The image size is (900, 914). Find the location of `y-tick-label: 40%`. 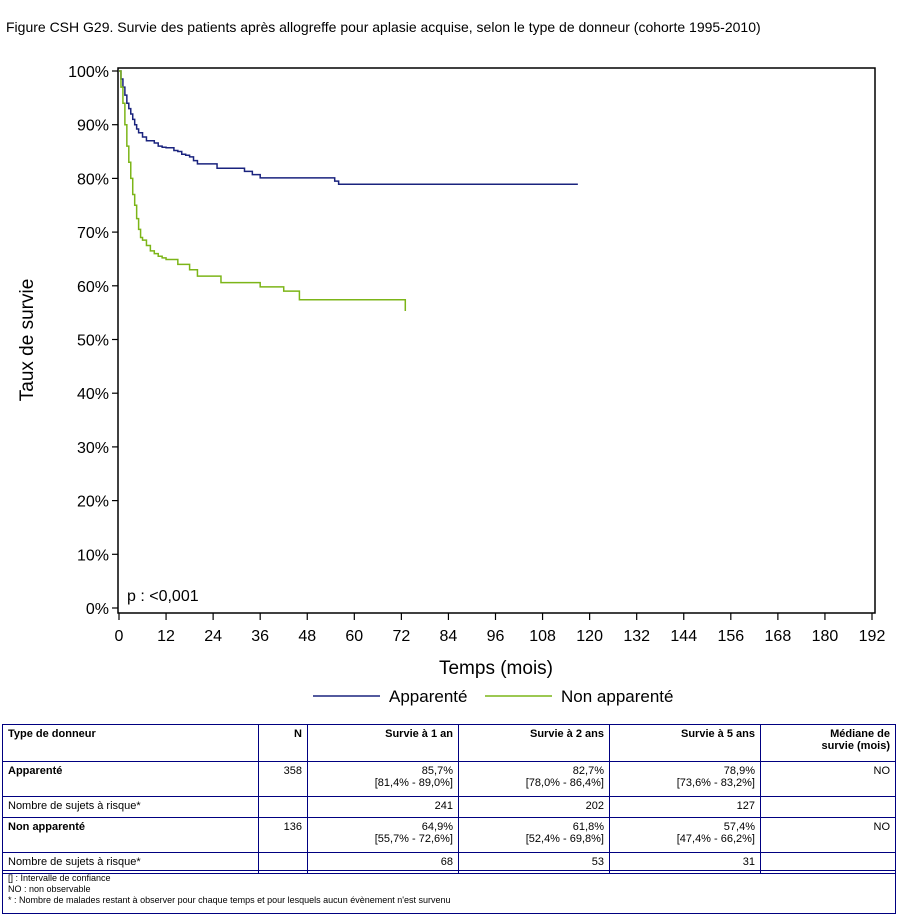

y-tick-label: 40% is located at coordinates (93, 394).